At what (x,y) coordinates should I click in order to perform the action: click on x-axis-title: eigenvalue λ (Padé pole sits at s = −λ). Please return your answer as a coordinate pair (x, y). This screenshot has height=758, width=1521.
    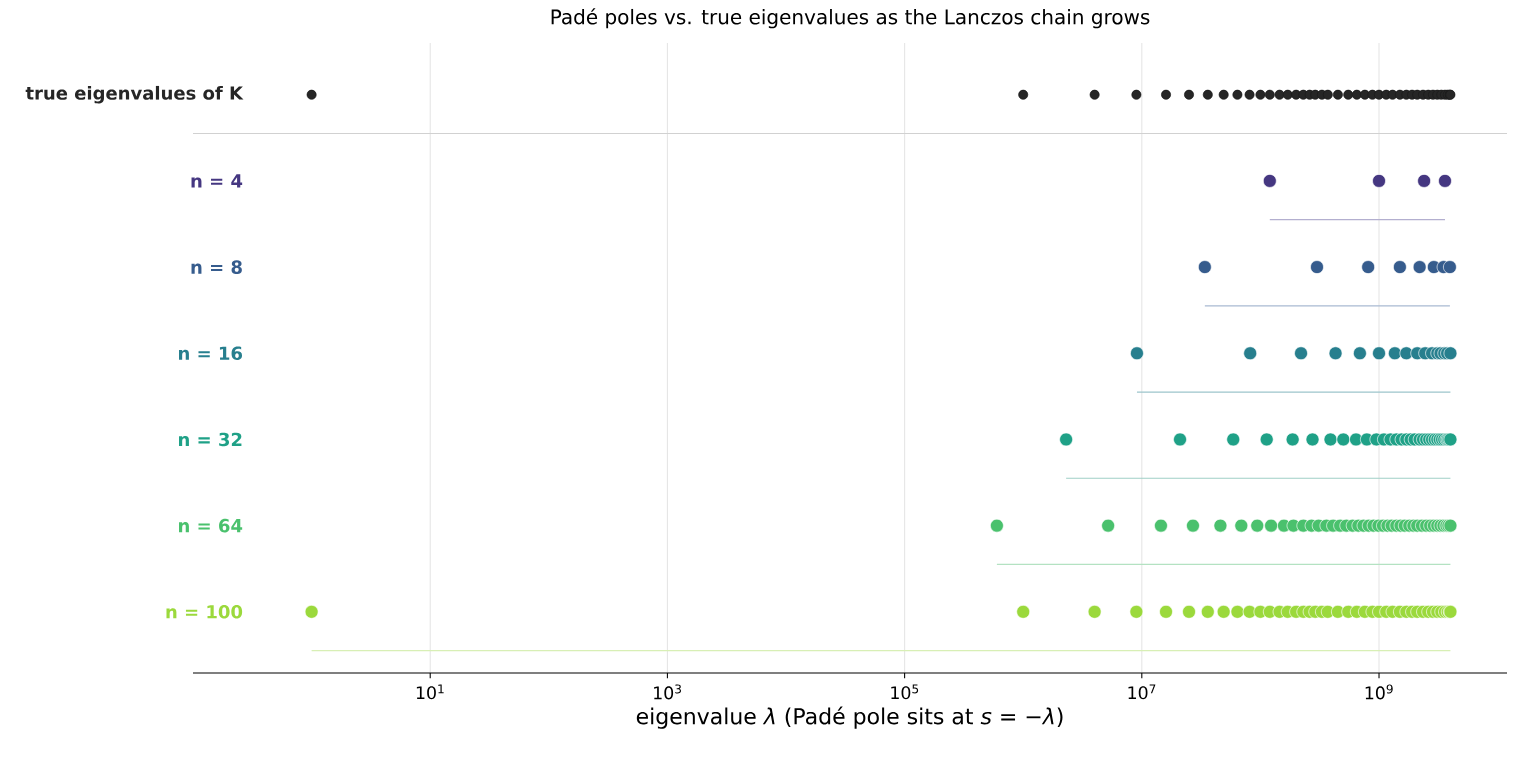
    Looking at the image, I should click on (849, 717).